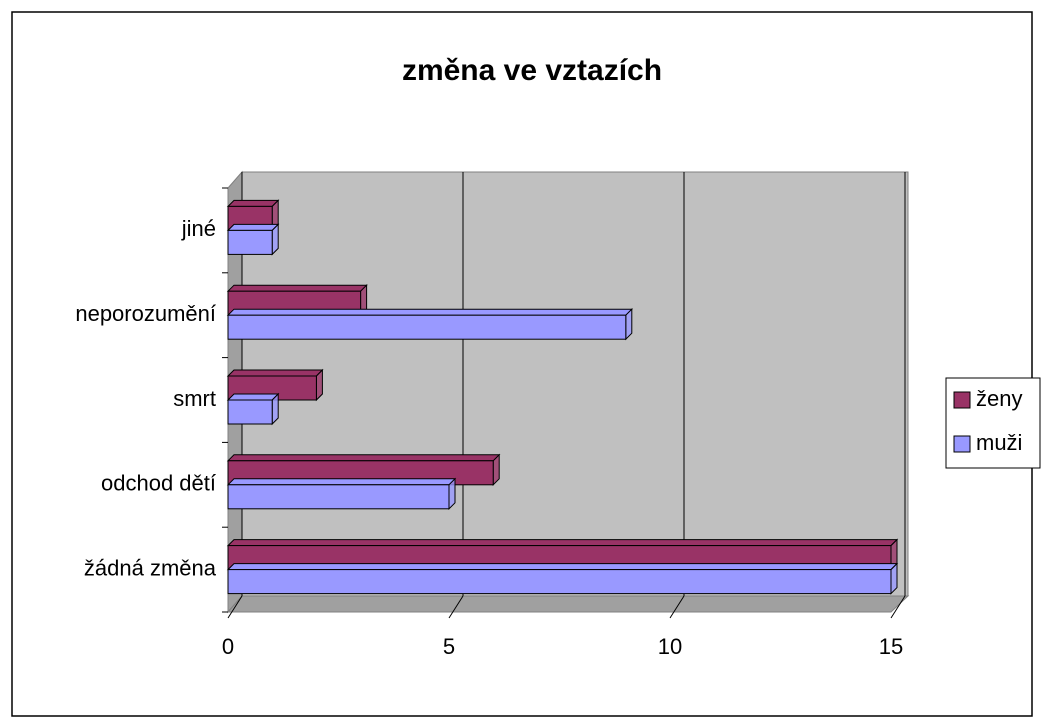 The image size is (1044, 718). I want to click on x-tick-label: 5, so click(449, 646).